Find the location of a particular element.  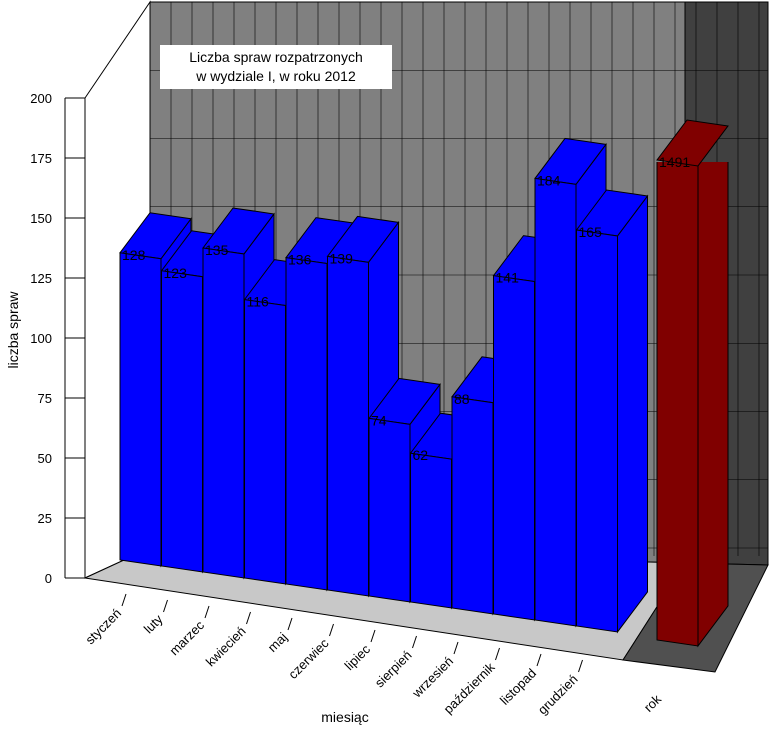

value-label: 123 is located at coordinates (176, 273).